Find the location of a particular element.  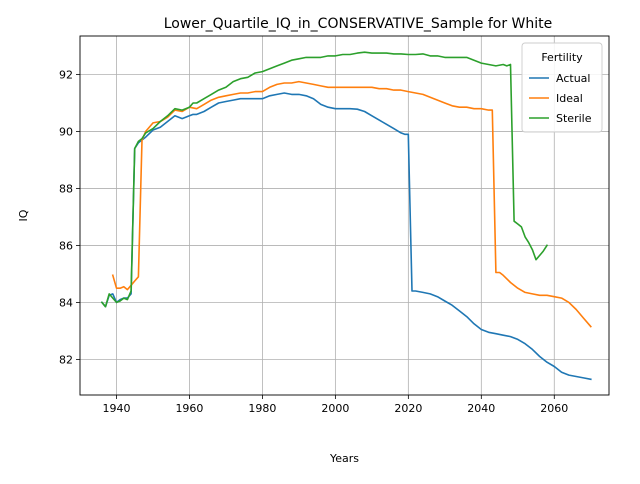

legend-title: Fertility is located at coordinates (562, 57).